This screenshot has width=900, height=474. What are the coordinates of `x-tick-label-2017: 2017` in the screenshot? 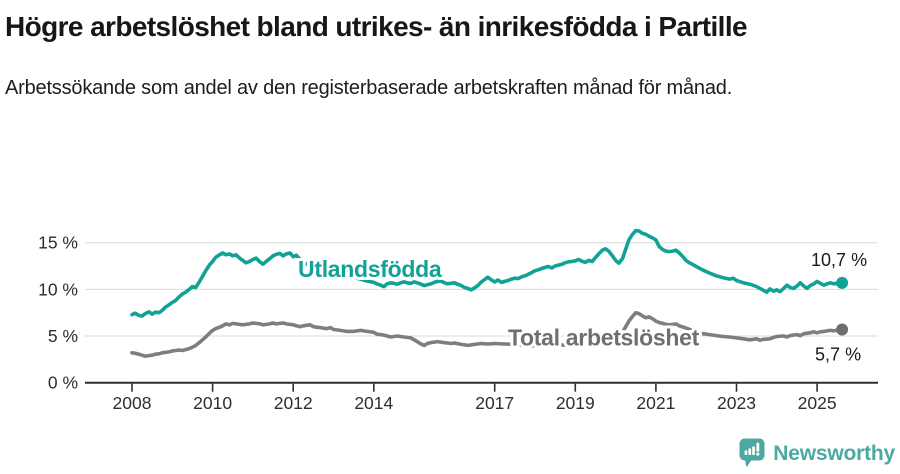 It's located at (494, 403).